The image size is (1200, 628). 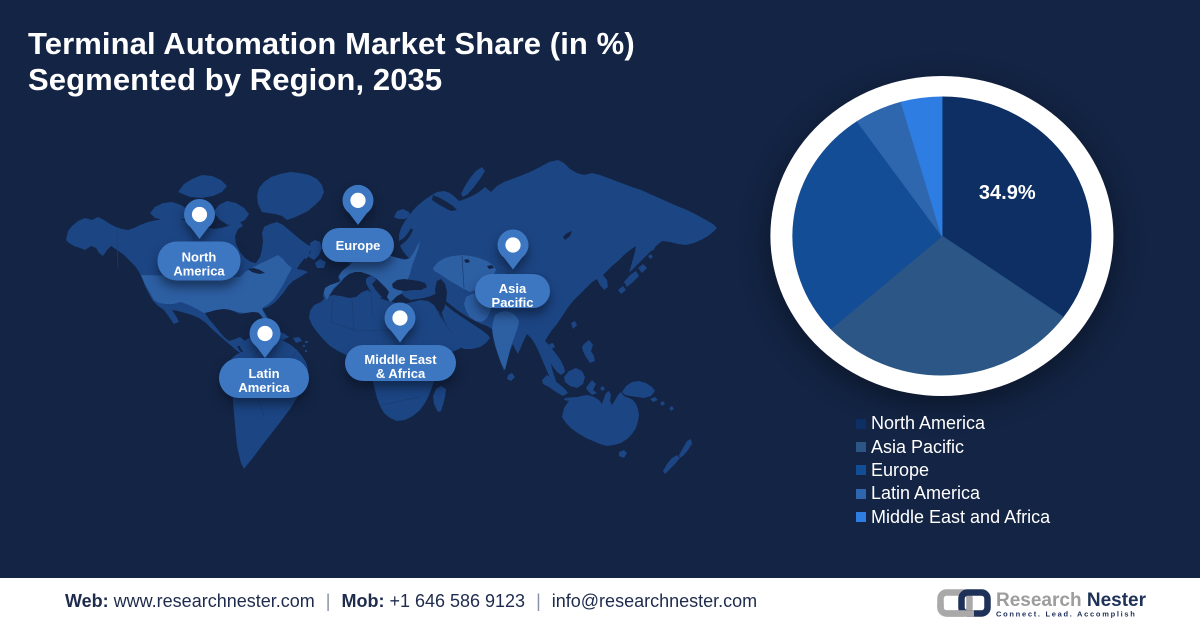 What do you see at coordinates (1007, 193) in the screenshot?
I see `svg-text: 34.9%` at bounding box center [1007, 193].